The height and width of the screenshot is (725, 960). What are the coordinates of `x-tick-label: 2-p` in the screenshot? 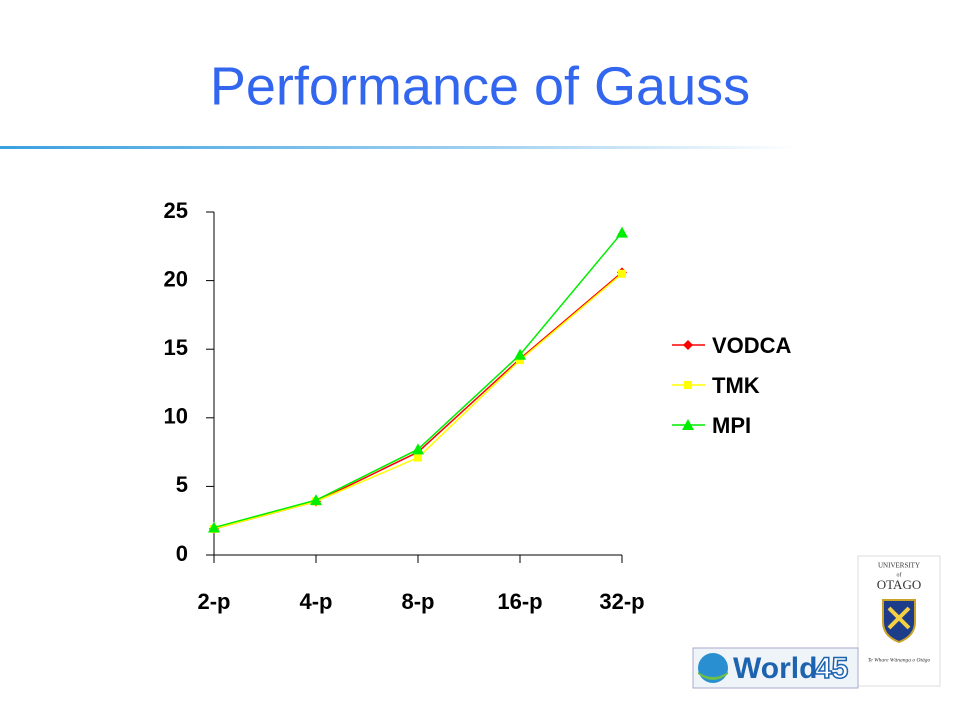 It's located at (214, 601).